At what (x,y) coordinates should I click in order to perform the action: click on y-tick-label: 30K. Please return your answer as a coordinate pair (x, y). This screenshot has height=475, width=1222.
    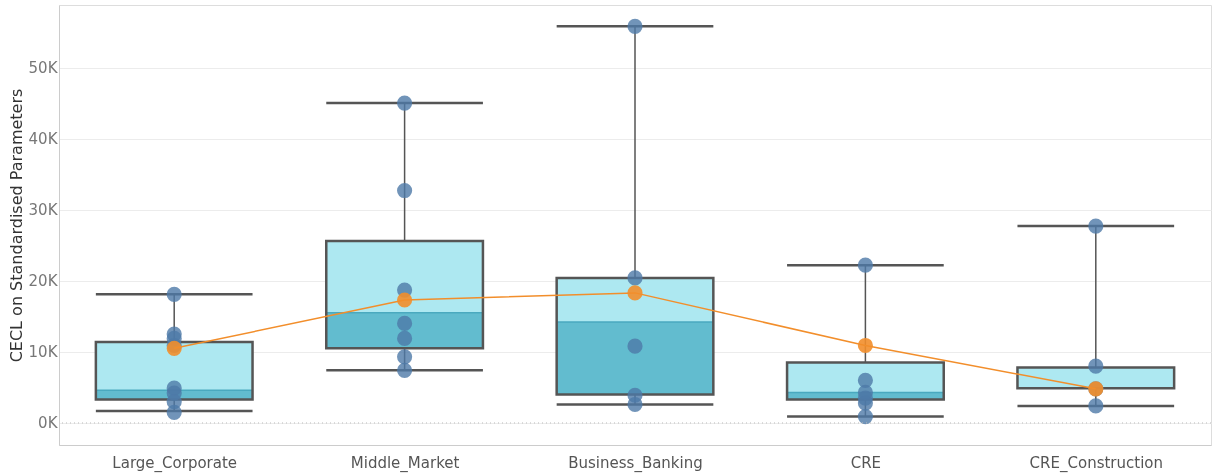
    Looking at the image, I should click on (43, 210).